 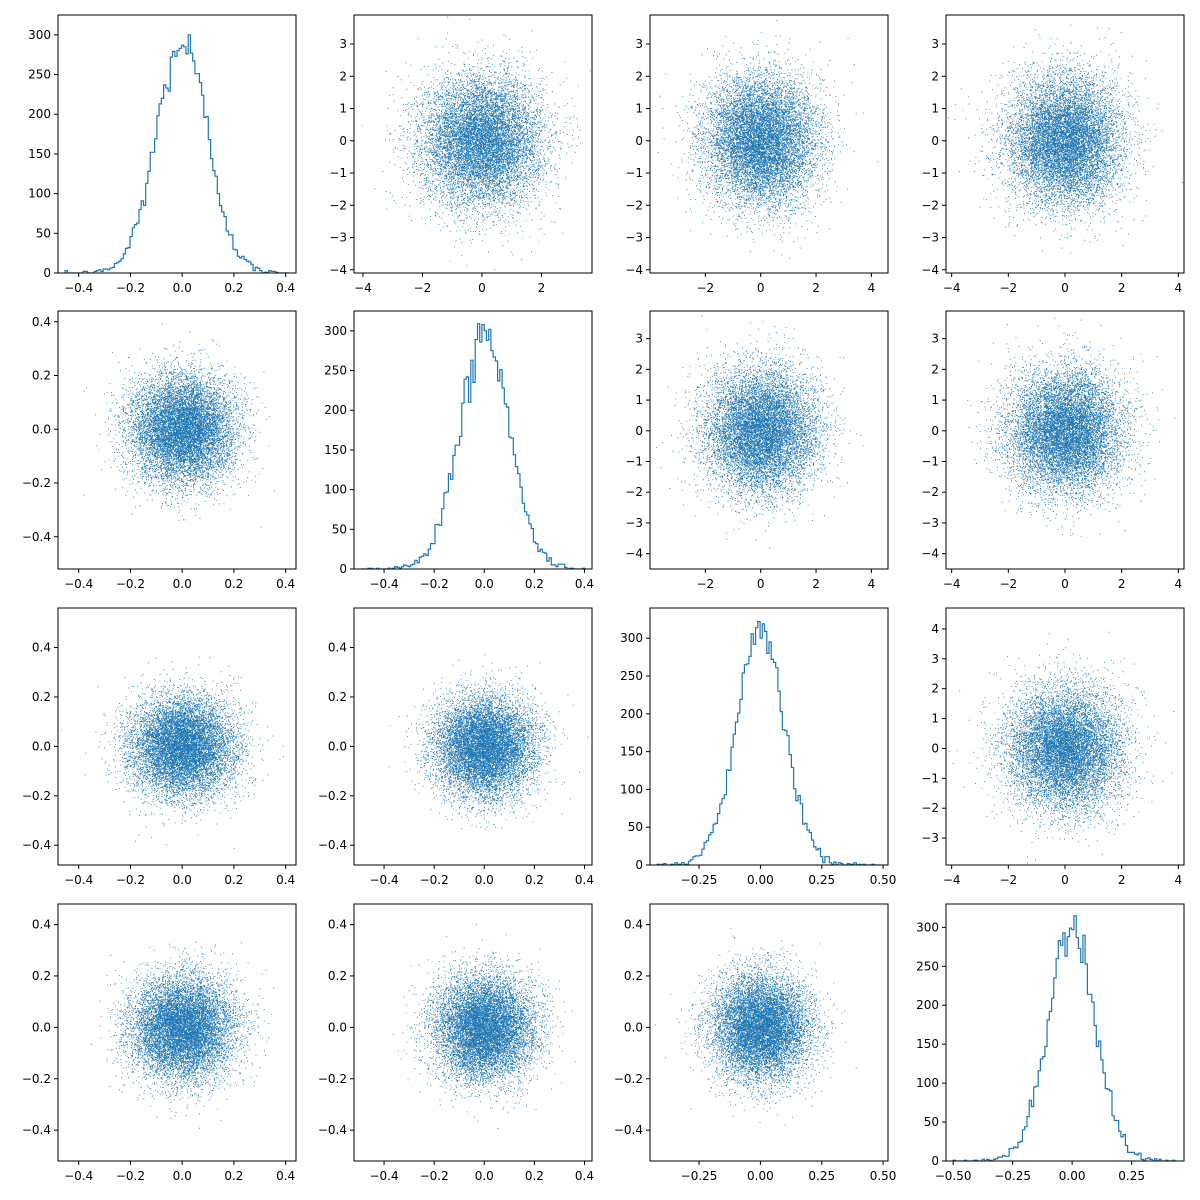 I want to click on panel-r4c2: −0.4 −0.2 0.0 0.2 0.4 −0.4 −0.2 0.0 0.2 0.4, so click(x=456, y=1043).